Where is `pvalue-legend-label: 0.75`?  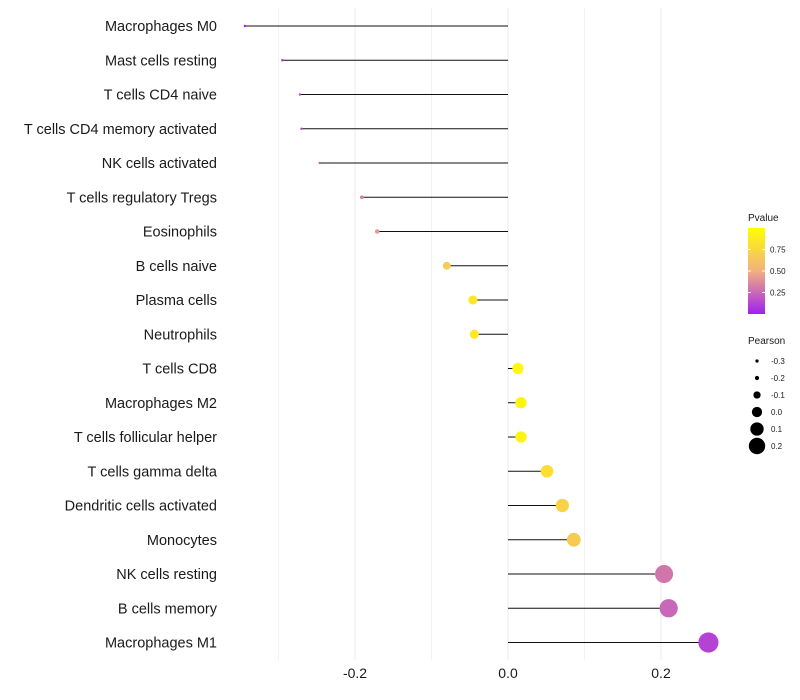
pvalue-legend-label: 0.75 is located at coordinates (778, 250).